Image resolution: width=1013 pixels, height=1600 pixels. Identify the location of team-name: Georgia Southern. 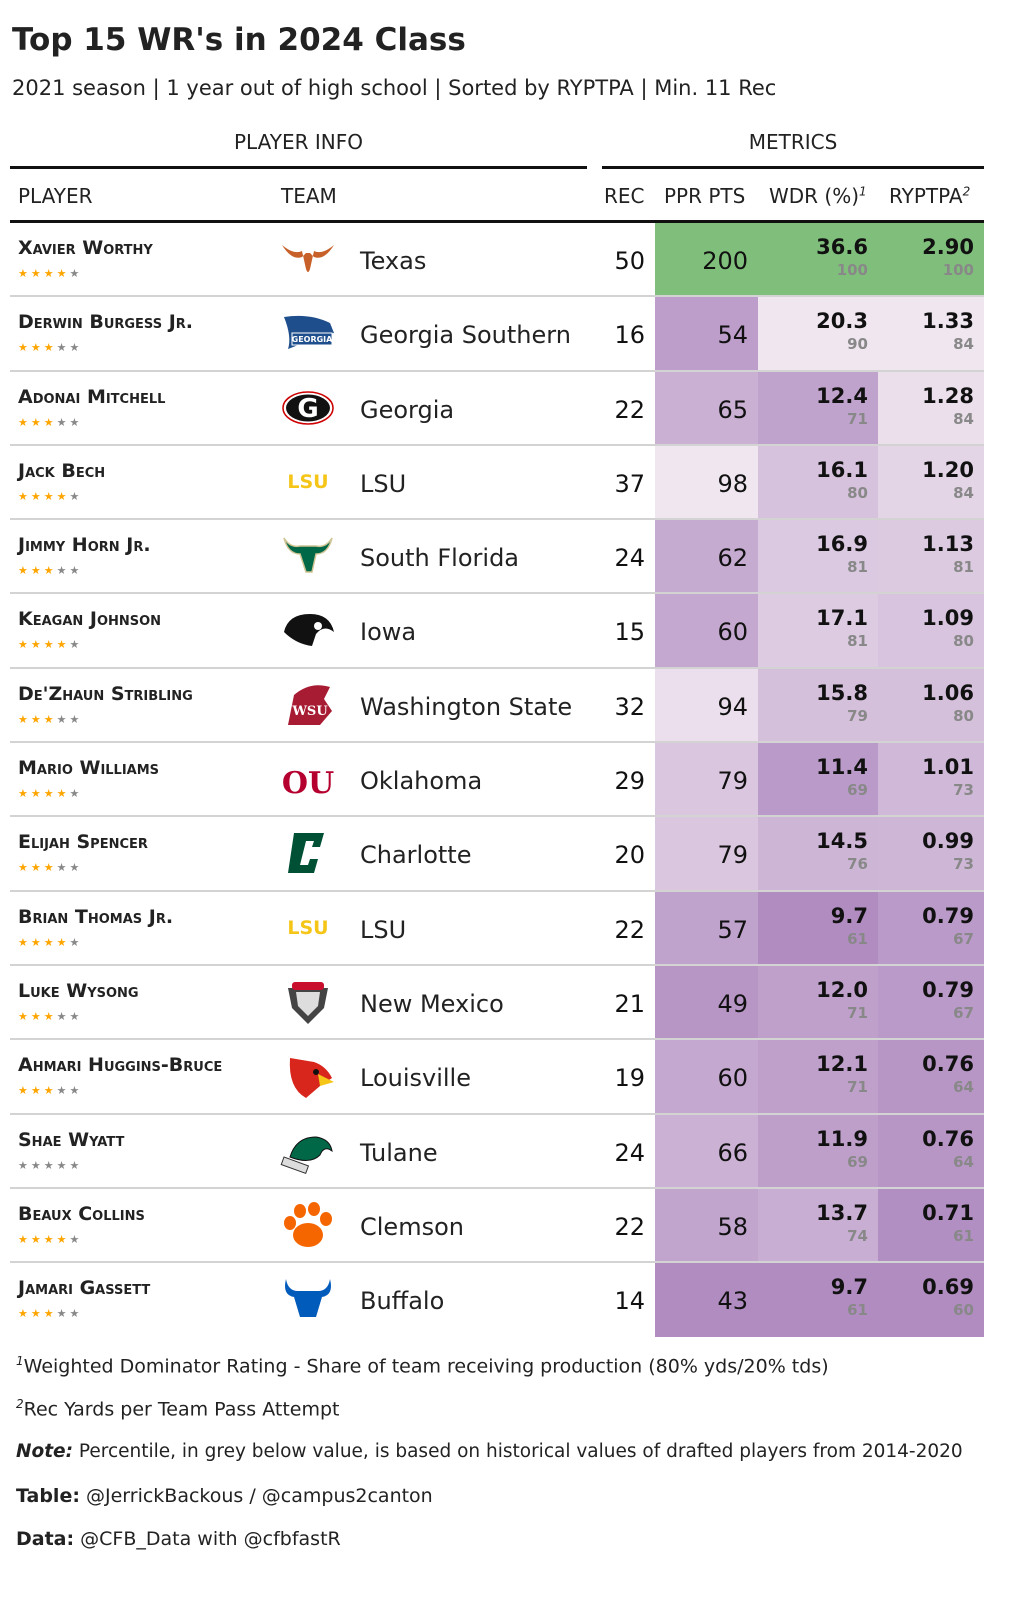
(465, 335).